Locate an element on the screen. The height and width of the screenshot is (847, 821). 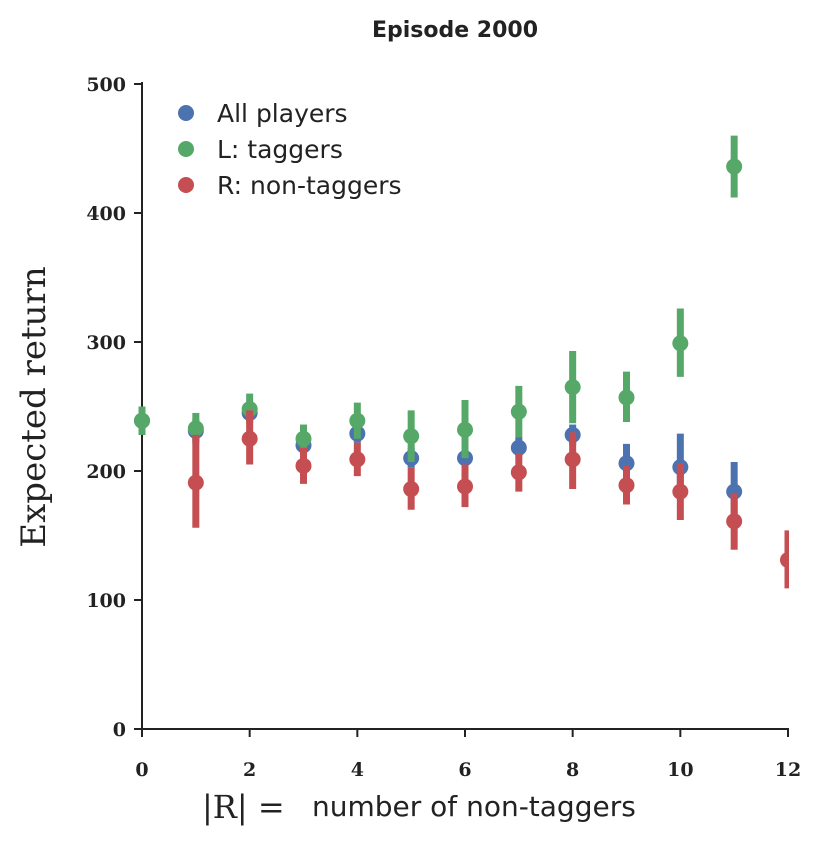
x-axis-label: |R| = number of non-taggers is located at coordinates (419, 807).